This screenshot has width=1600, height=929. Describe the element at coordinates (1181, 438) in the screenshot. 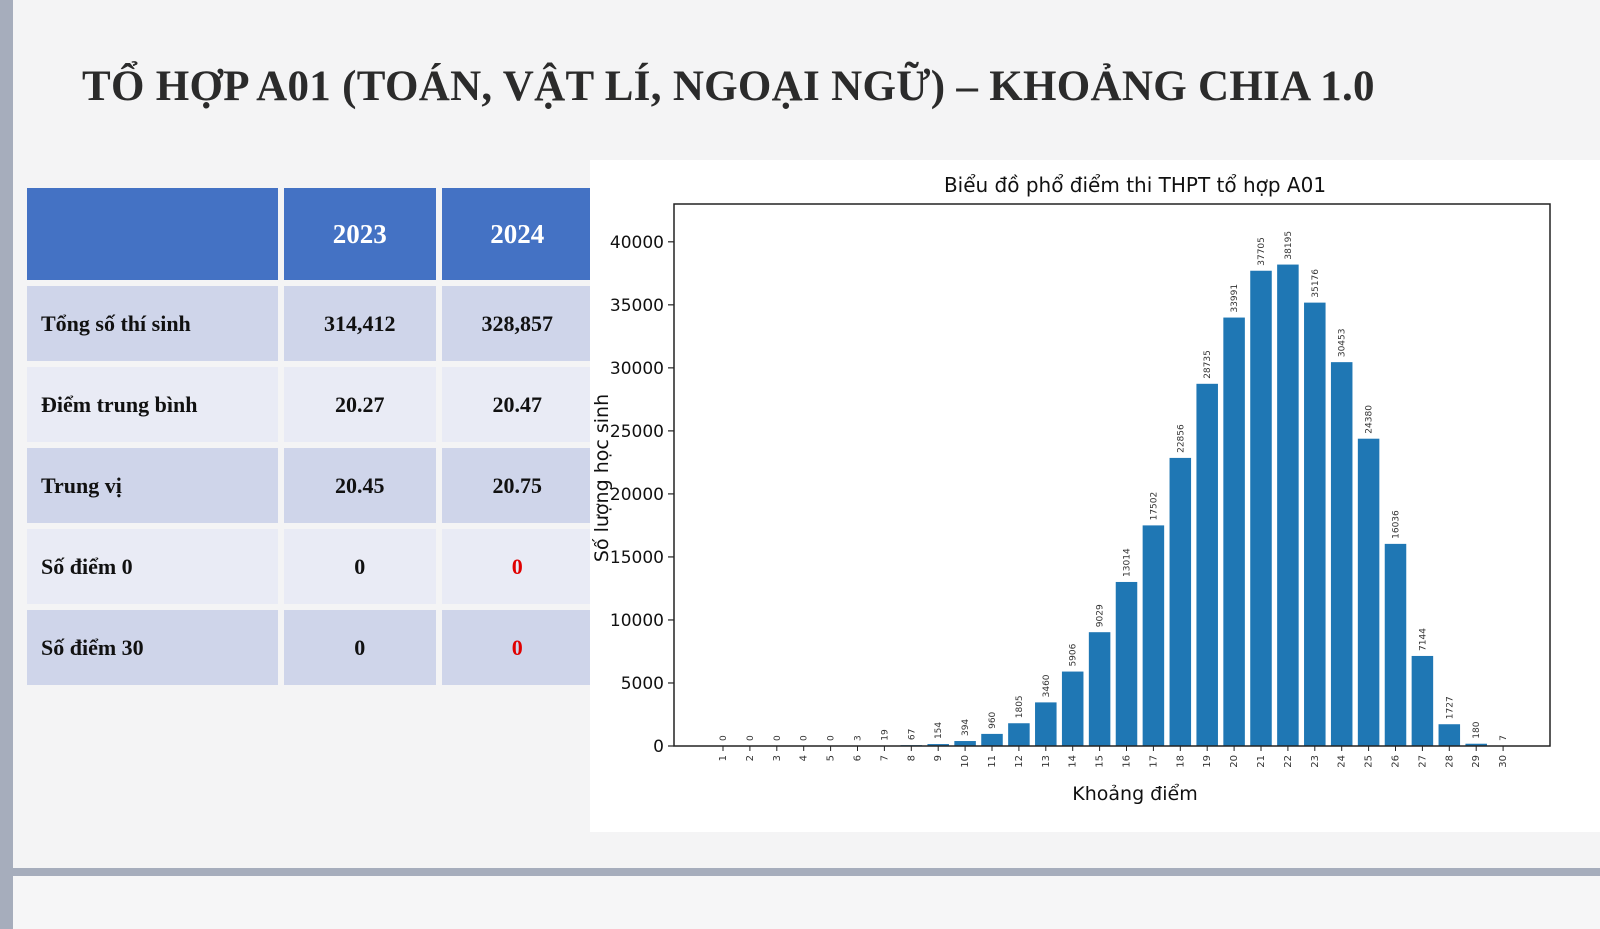

I see `bar-data-label: 22856` at that location.